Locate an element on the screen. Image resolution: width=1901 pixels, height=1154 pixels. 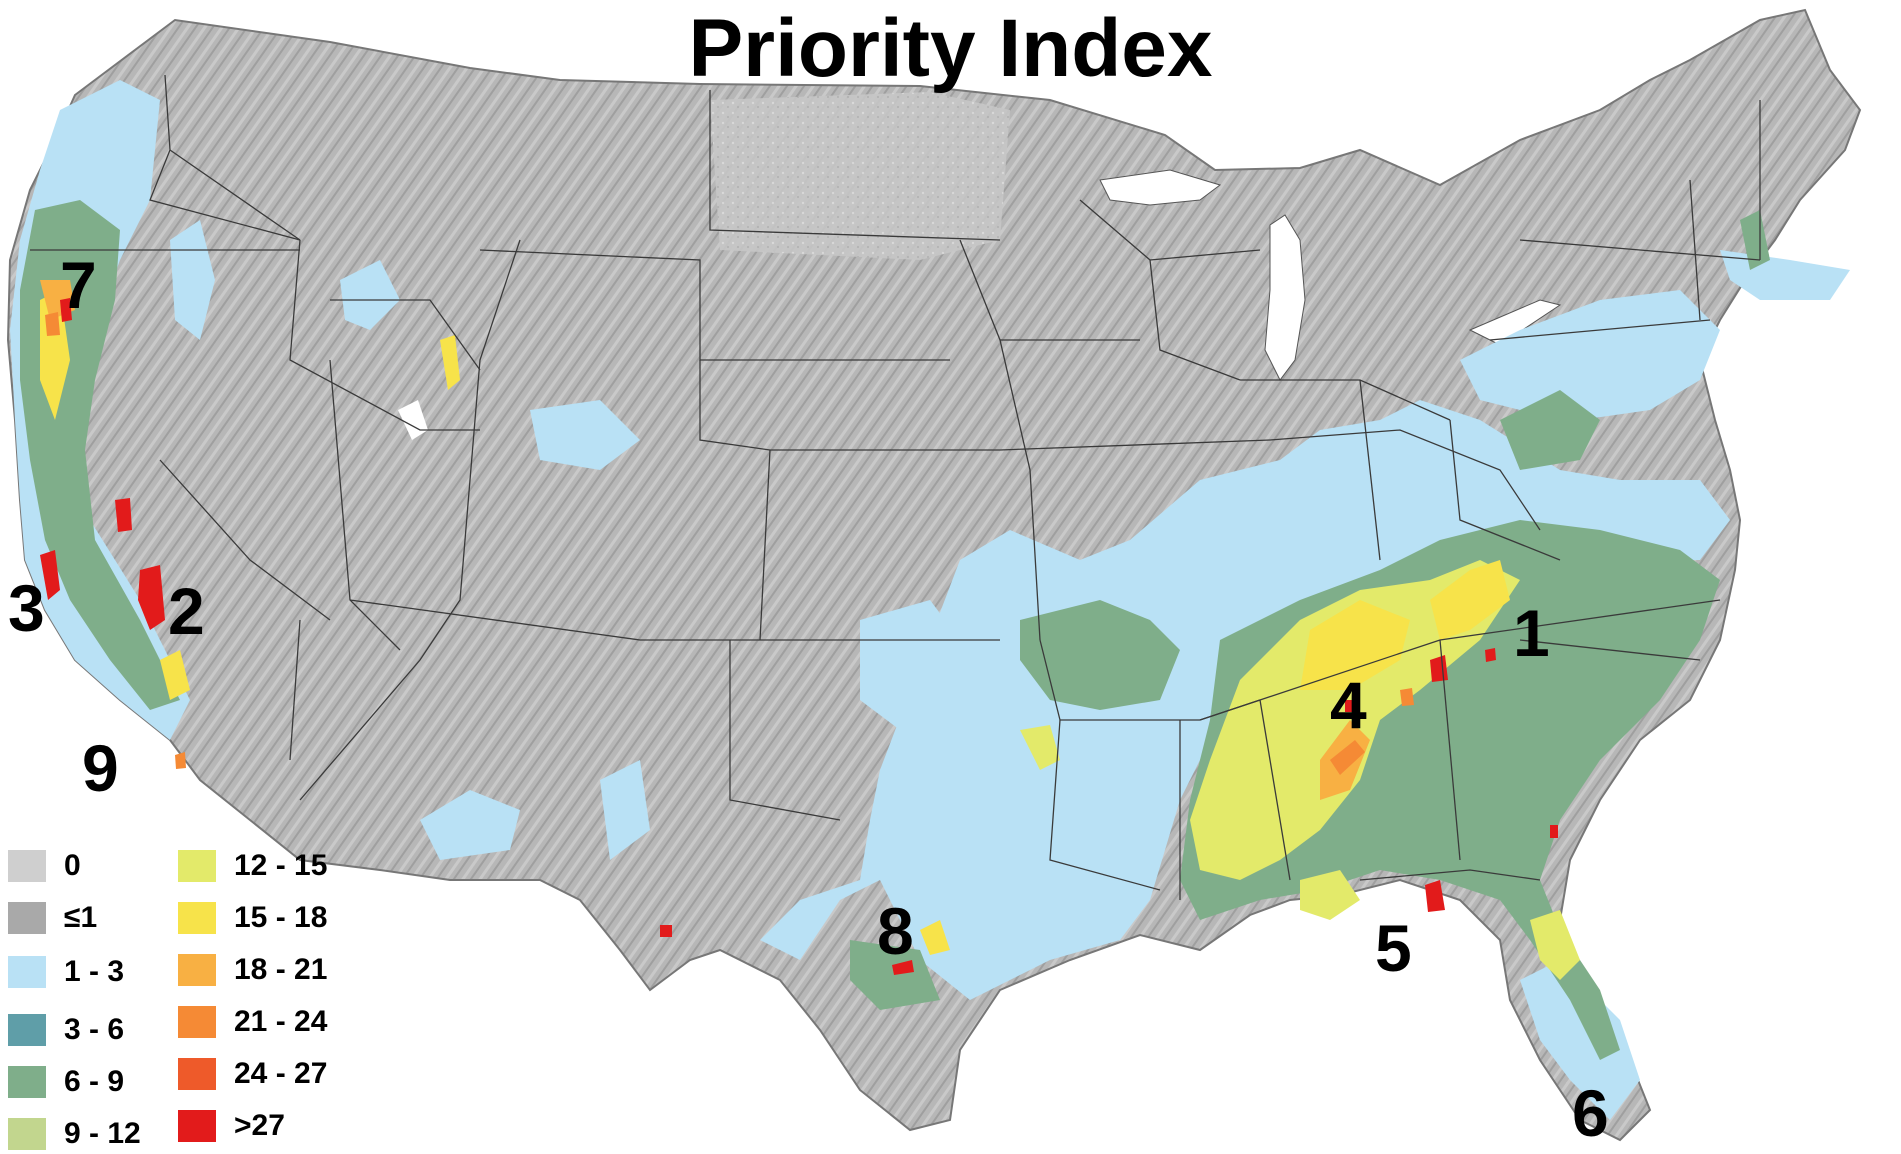
region-label-2: 2 is located at coordinates (186, 611).